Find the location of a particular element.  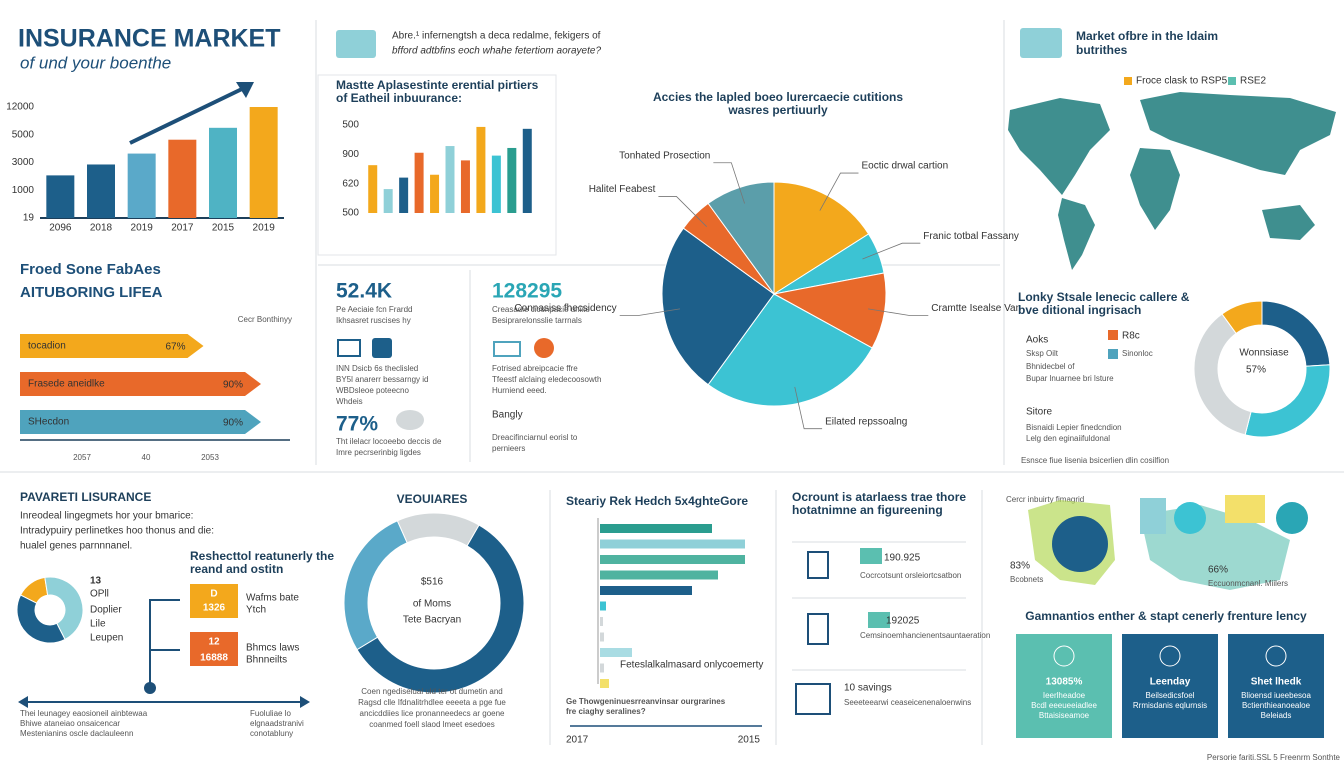

card-text: Bctienthieanoealoe is located at coordinates (1276, 705).